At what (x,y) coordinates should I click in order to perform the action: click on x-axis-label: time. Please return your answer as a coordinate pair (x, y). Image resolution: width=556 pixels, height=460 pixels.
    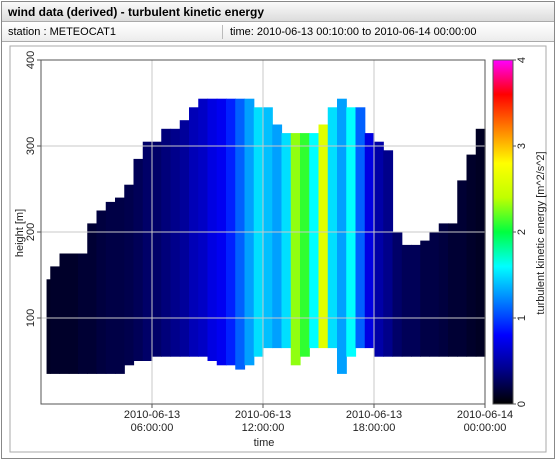
    Looking at the image, I should click on (264, 443).